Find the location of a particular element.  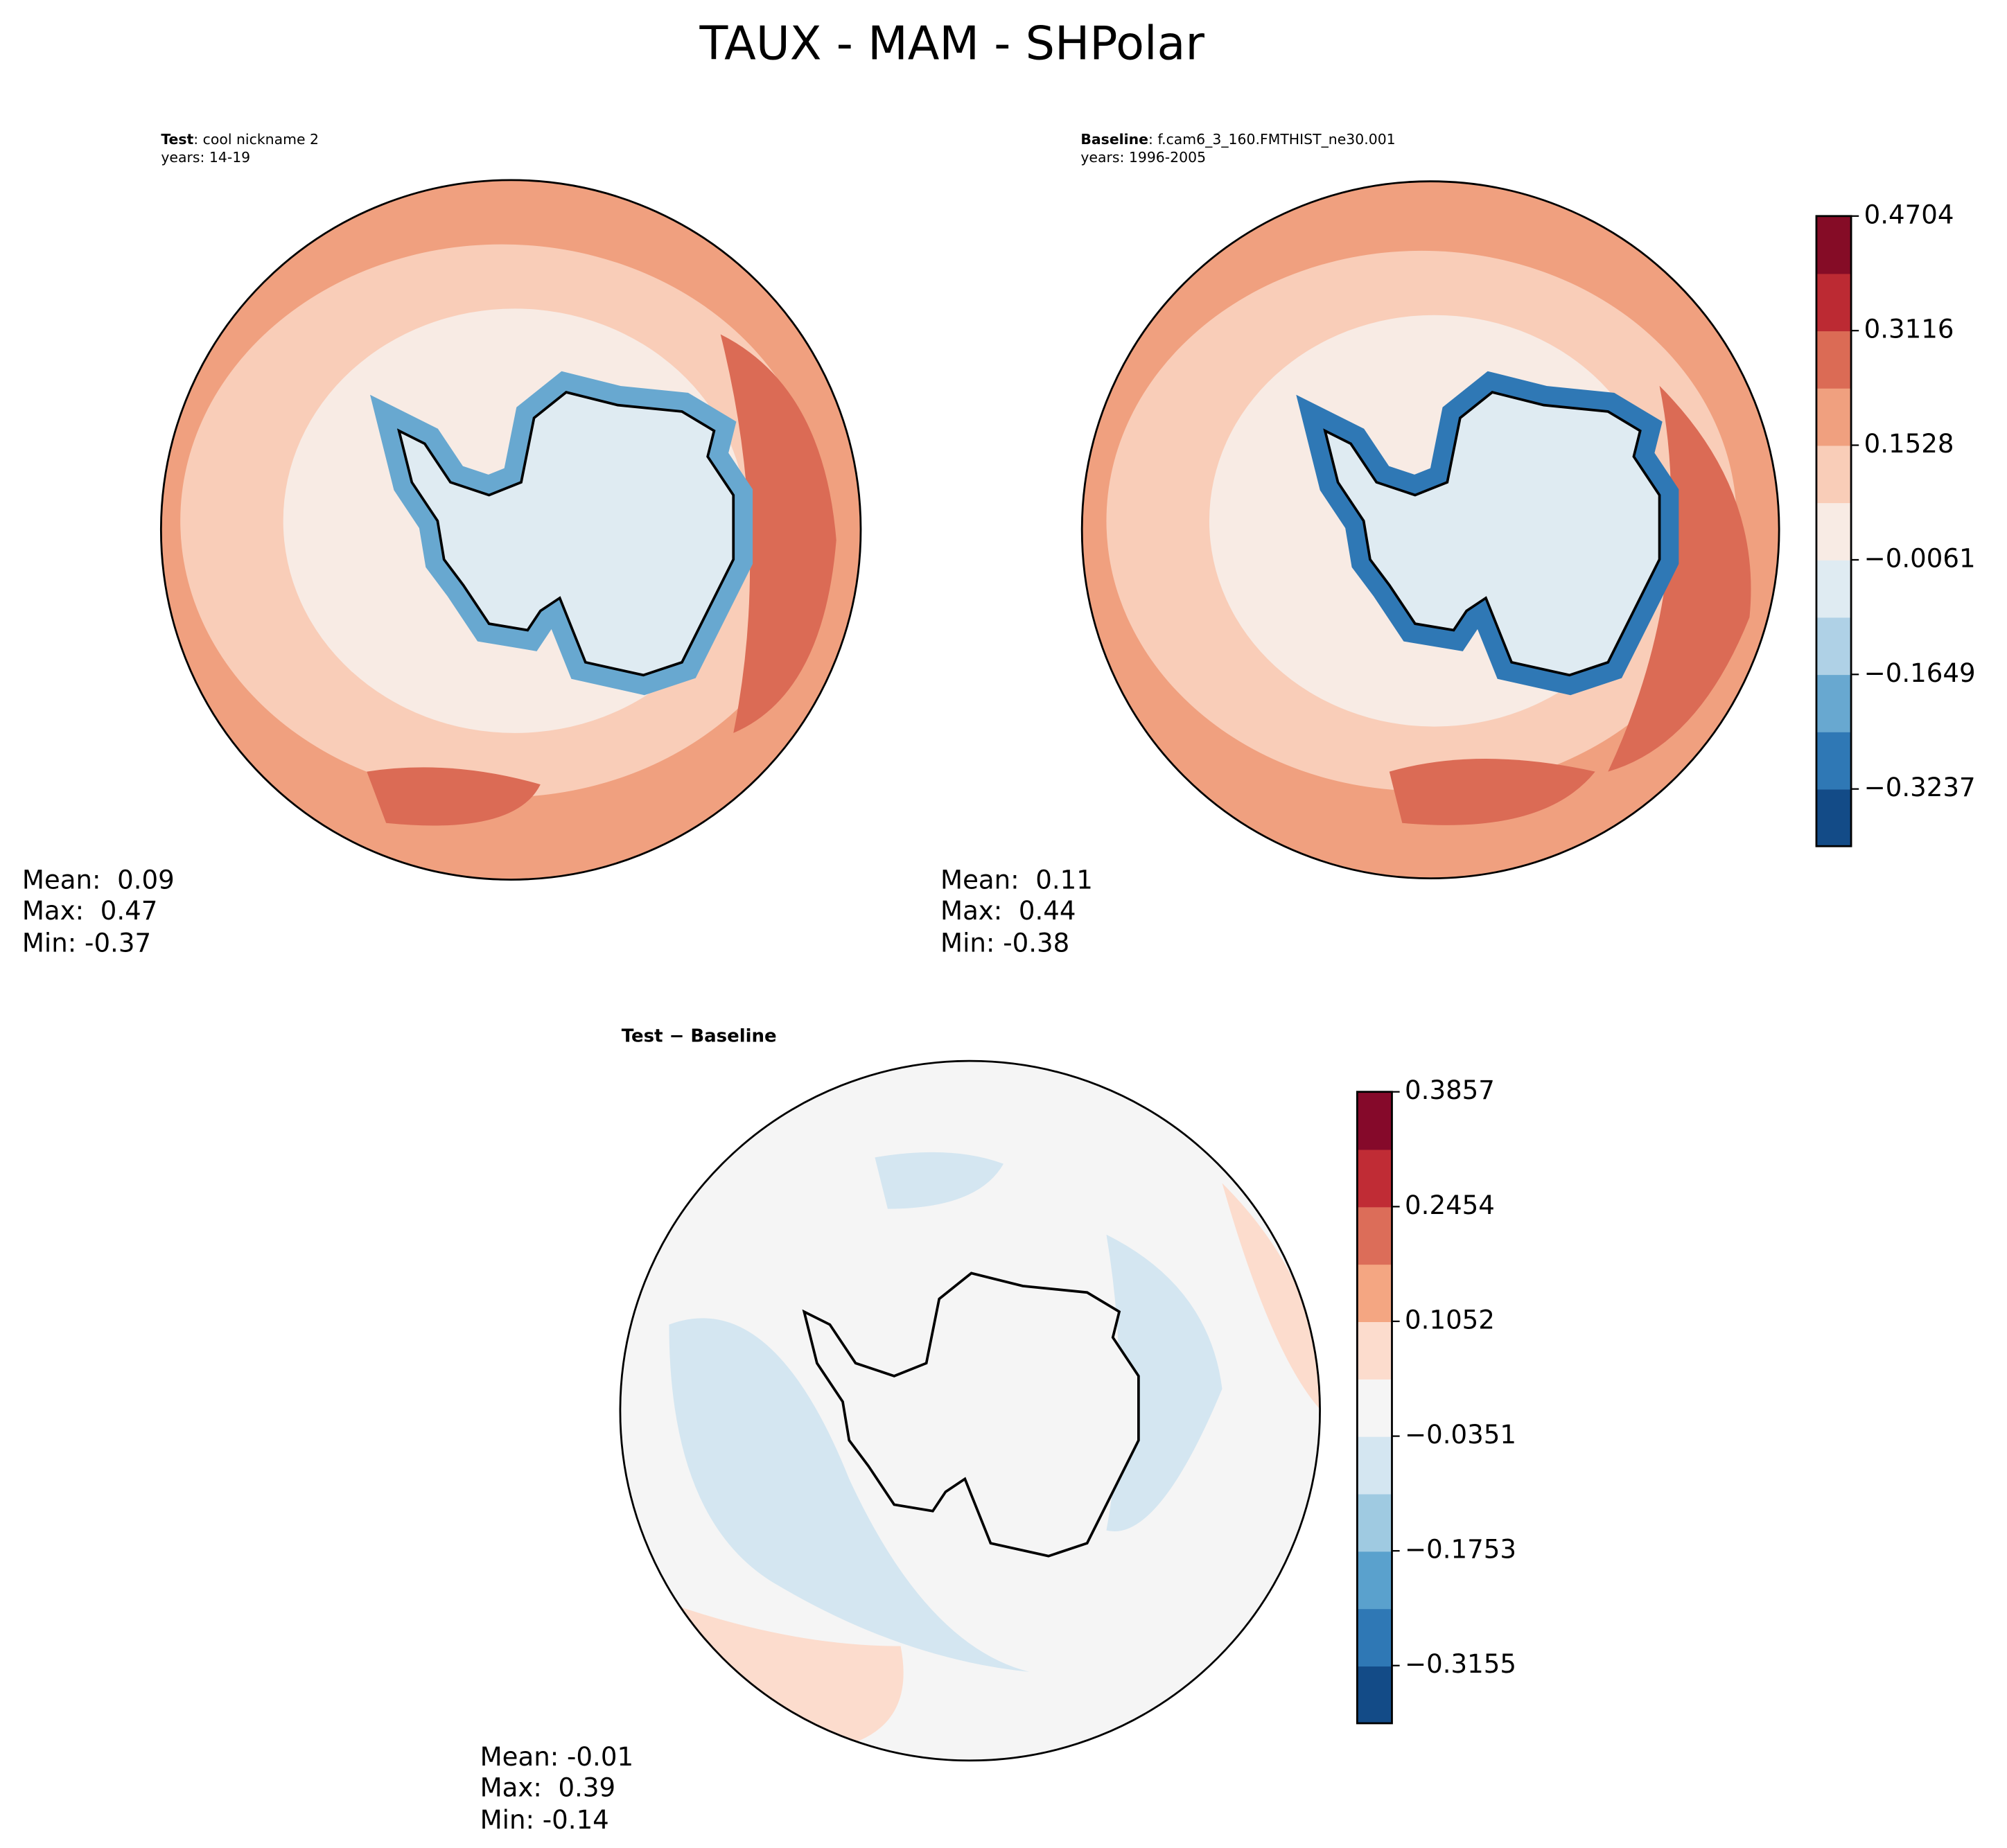

map-test is located at coordinates (511, 529).